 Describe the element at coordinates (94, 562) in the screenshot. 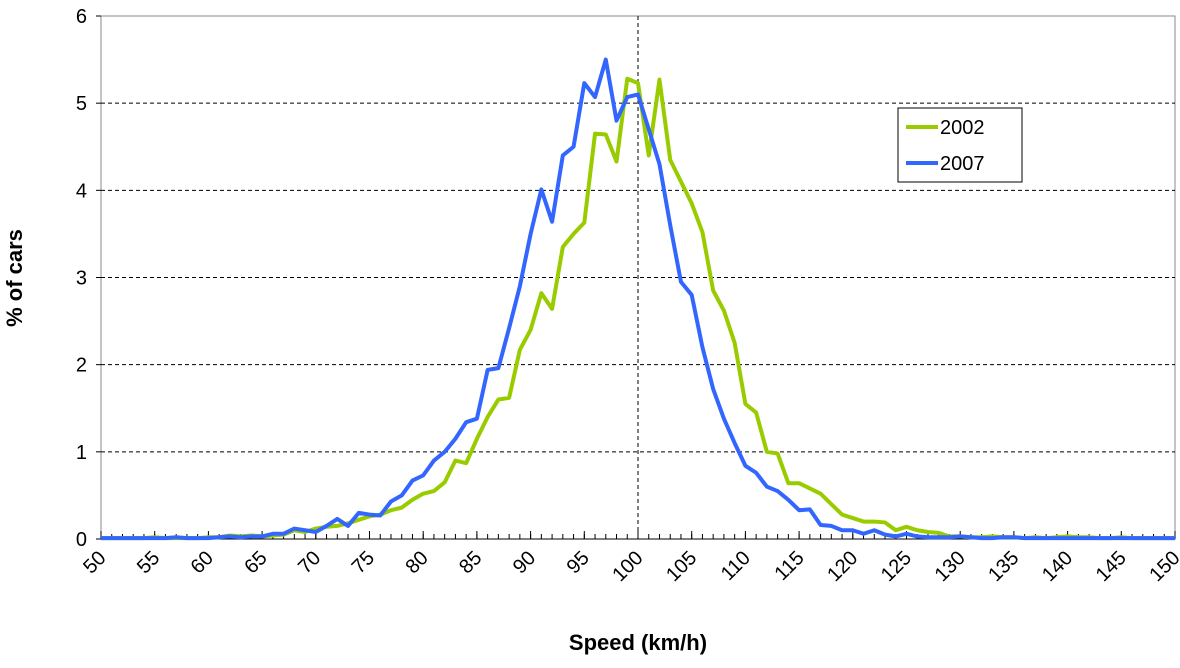

I see `x-tick-label: 50` at that location.